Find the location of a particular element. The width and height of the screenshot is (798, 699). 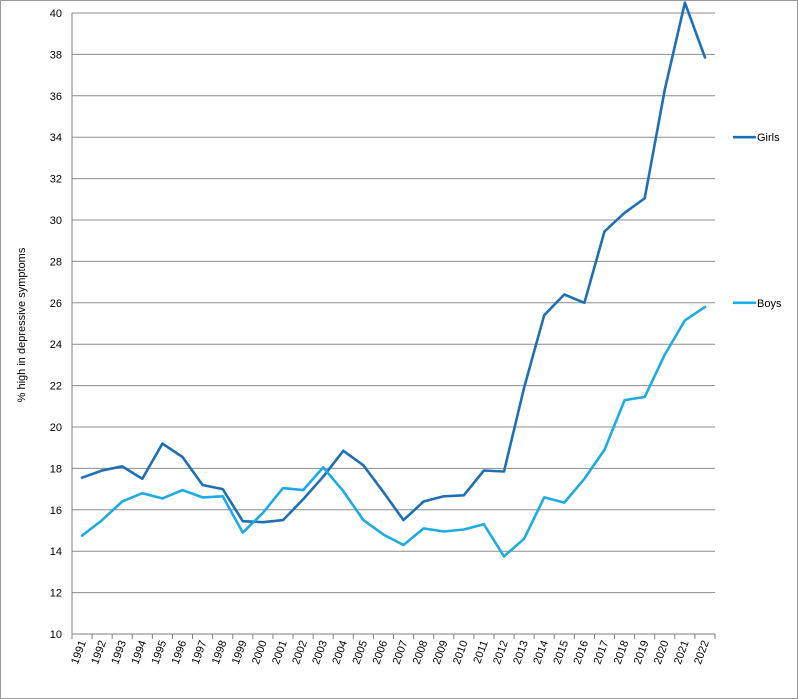

y-tick-label: 20 is located at coordinates (56, 428).